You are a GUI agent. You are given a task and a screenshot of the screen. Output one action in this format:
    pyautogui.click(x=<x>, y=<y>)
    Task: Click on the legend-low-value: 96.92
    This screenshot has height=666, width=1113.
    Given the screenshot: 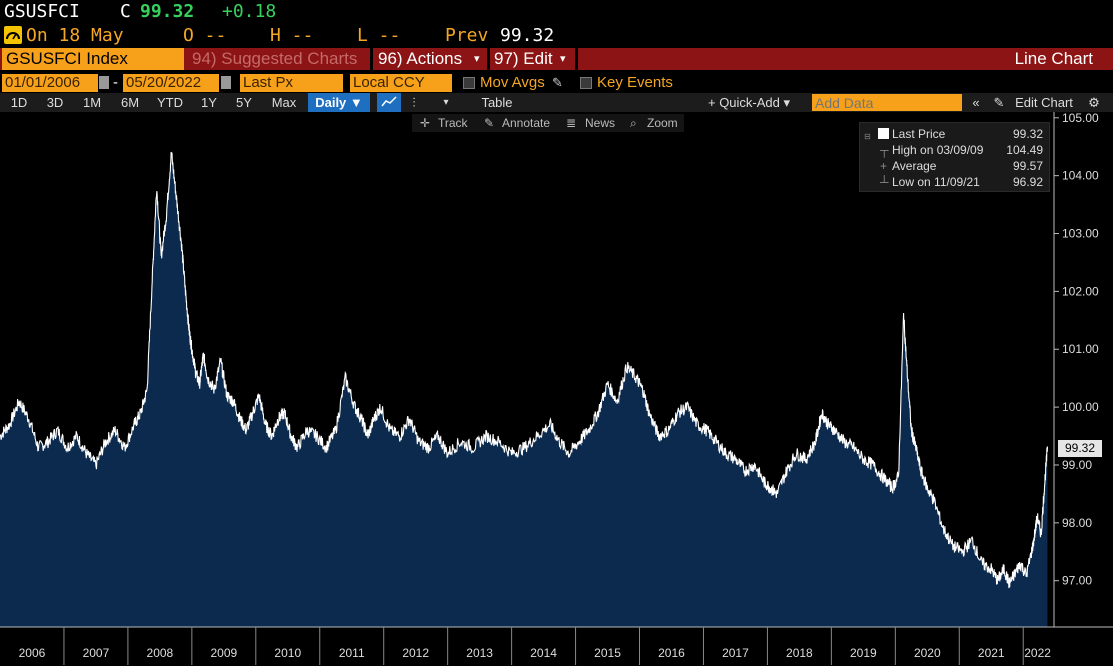 What is the action you would take?
    pyautogui.click(x=1027, y=182)
    